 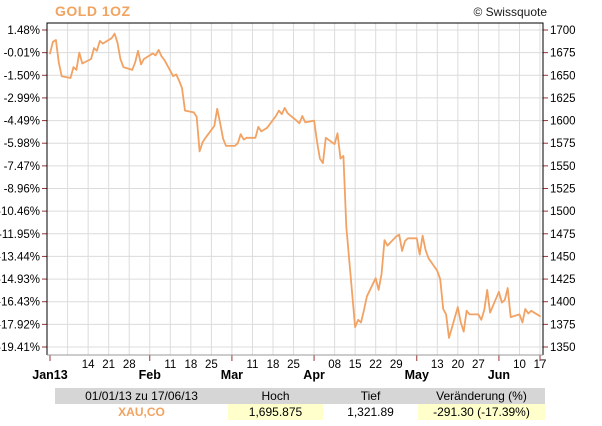 I want to click on svg-text: 1625, so click(x=563, y=99).